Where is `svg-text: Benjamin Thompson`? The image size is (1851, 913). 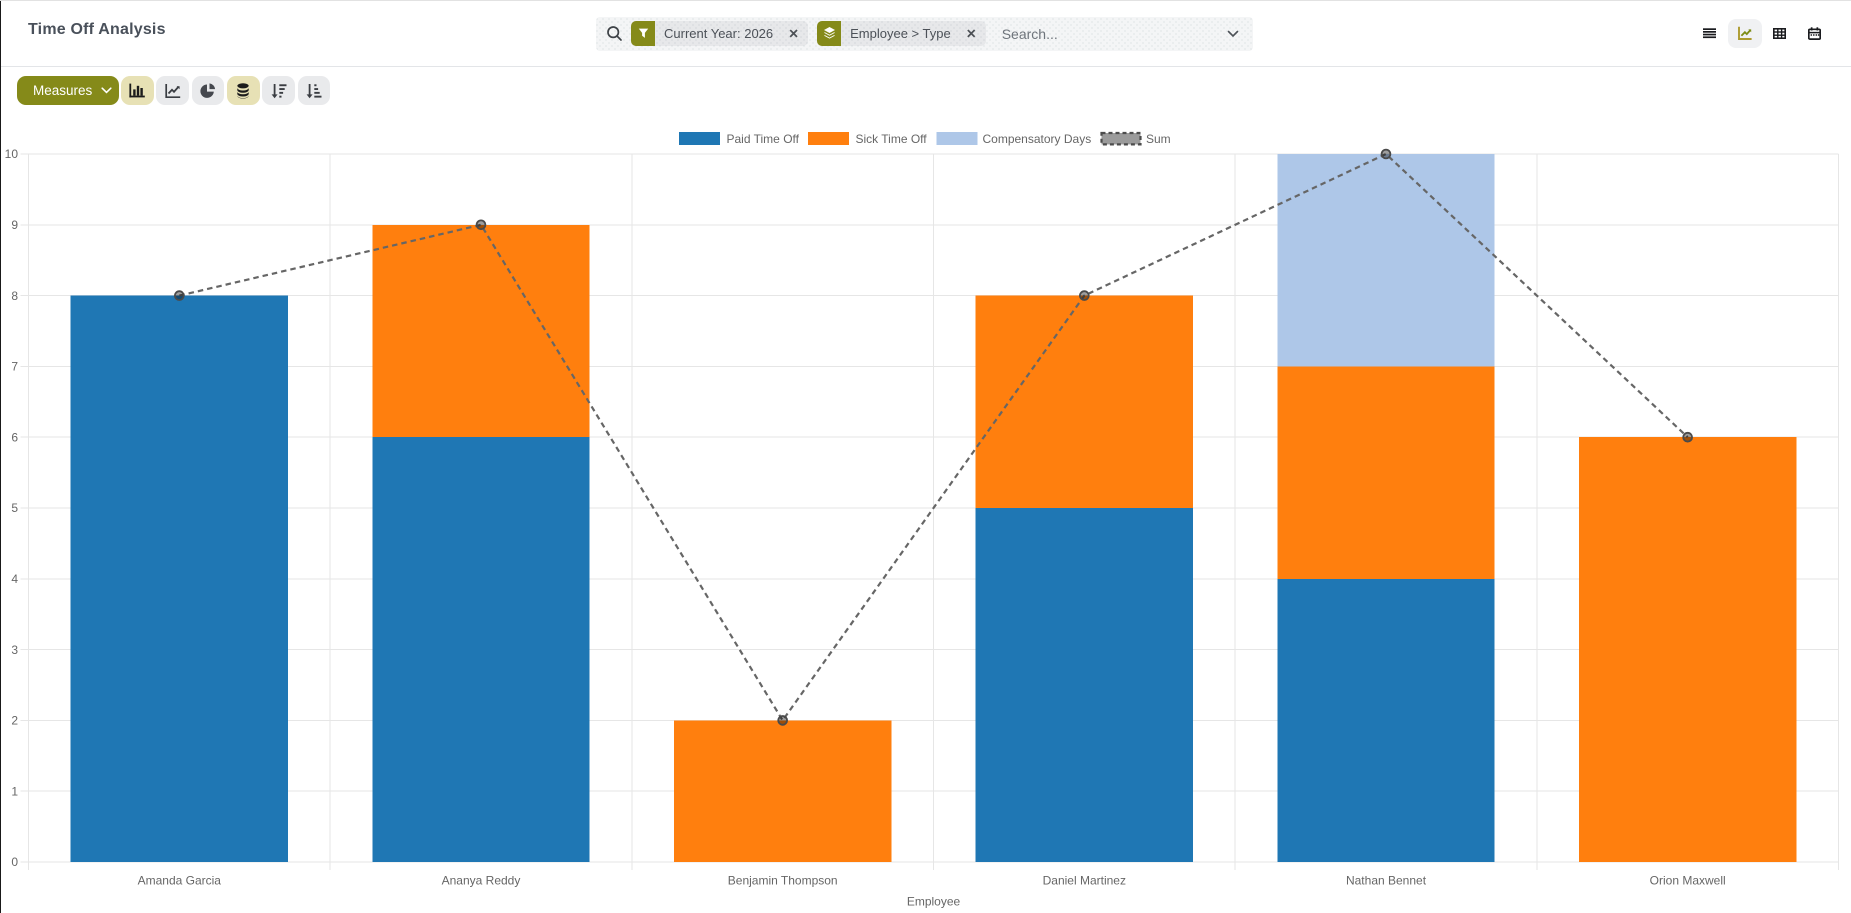 svg-text: Benjamin Thompson is located at coordinates (783, 881).